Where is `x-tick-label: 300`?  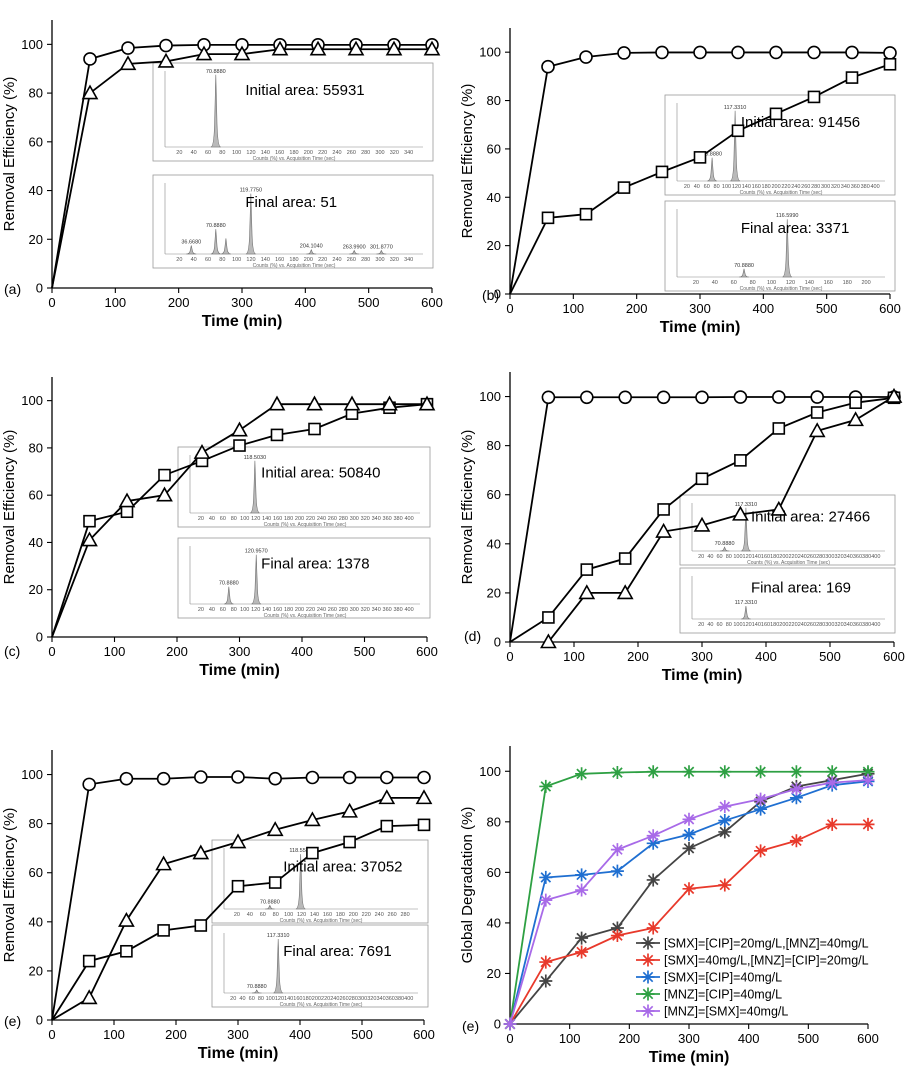
x-tick-label: 300 is located at coordinates (242, 302).